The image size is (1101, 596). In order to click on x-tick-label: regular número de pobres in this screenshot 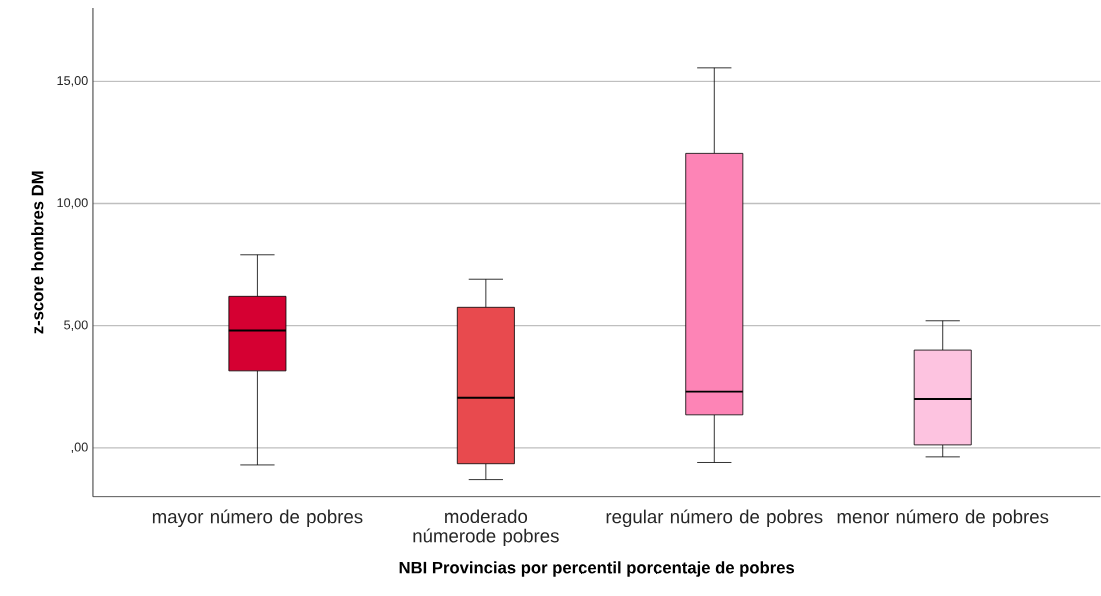, I will do `click(714, 518)`.